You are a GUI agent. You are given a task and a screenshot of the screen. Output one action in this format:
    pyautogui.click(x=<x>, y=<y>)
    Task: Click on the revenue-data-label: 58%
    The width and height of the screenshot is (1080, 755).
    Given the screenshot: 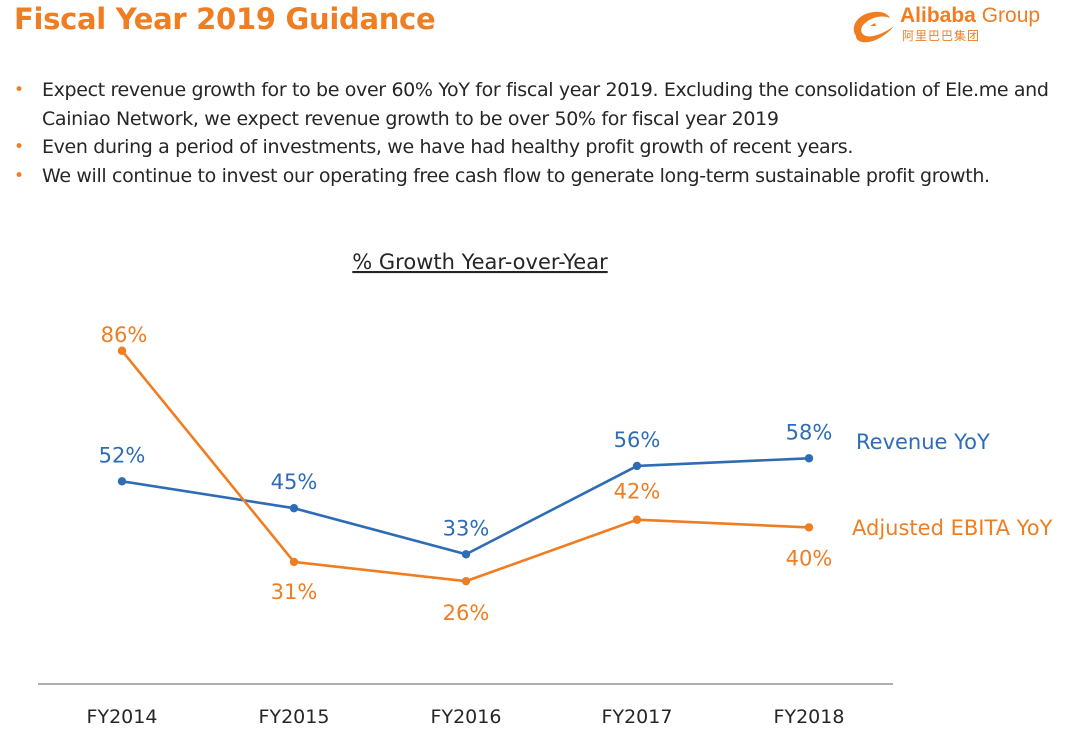 What is the action you would take?
    pyautogui.click(x=809, y=432)
    